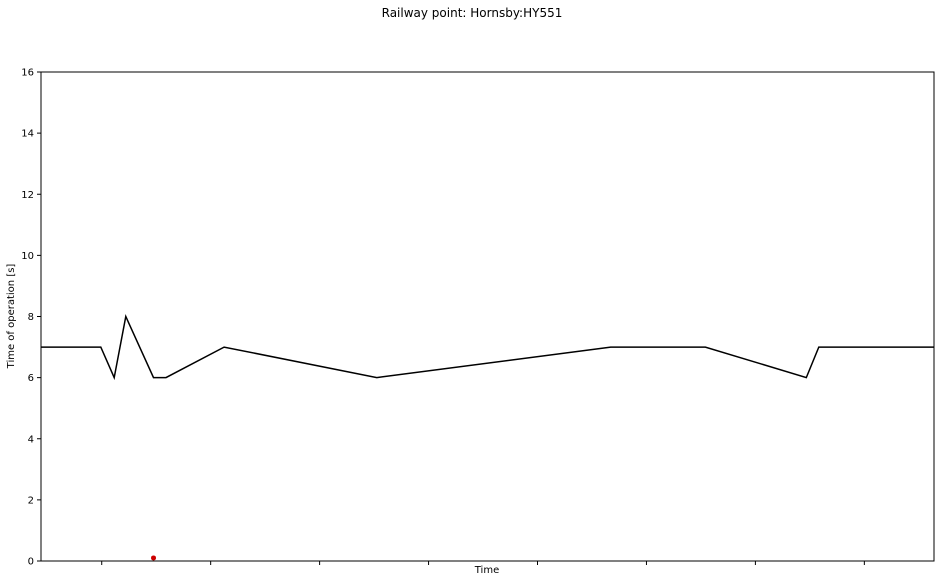 The height and width of the screenshot is (582, 944). Describe the element at coordinates (31, 562) in the screenshot. I see `y-tick-label: 0` at that location.